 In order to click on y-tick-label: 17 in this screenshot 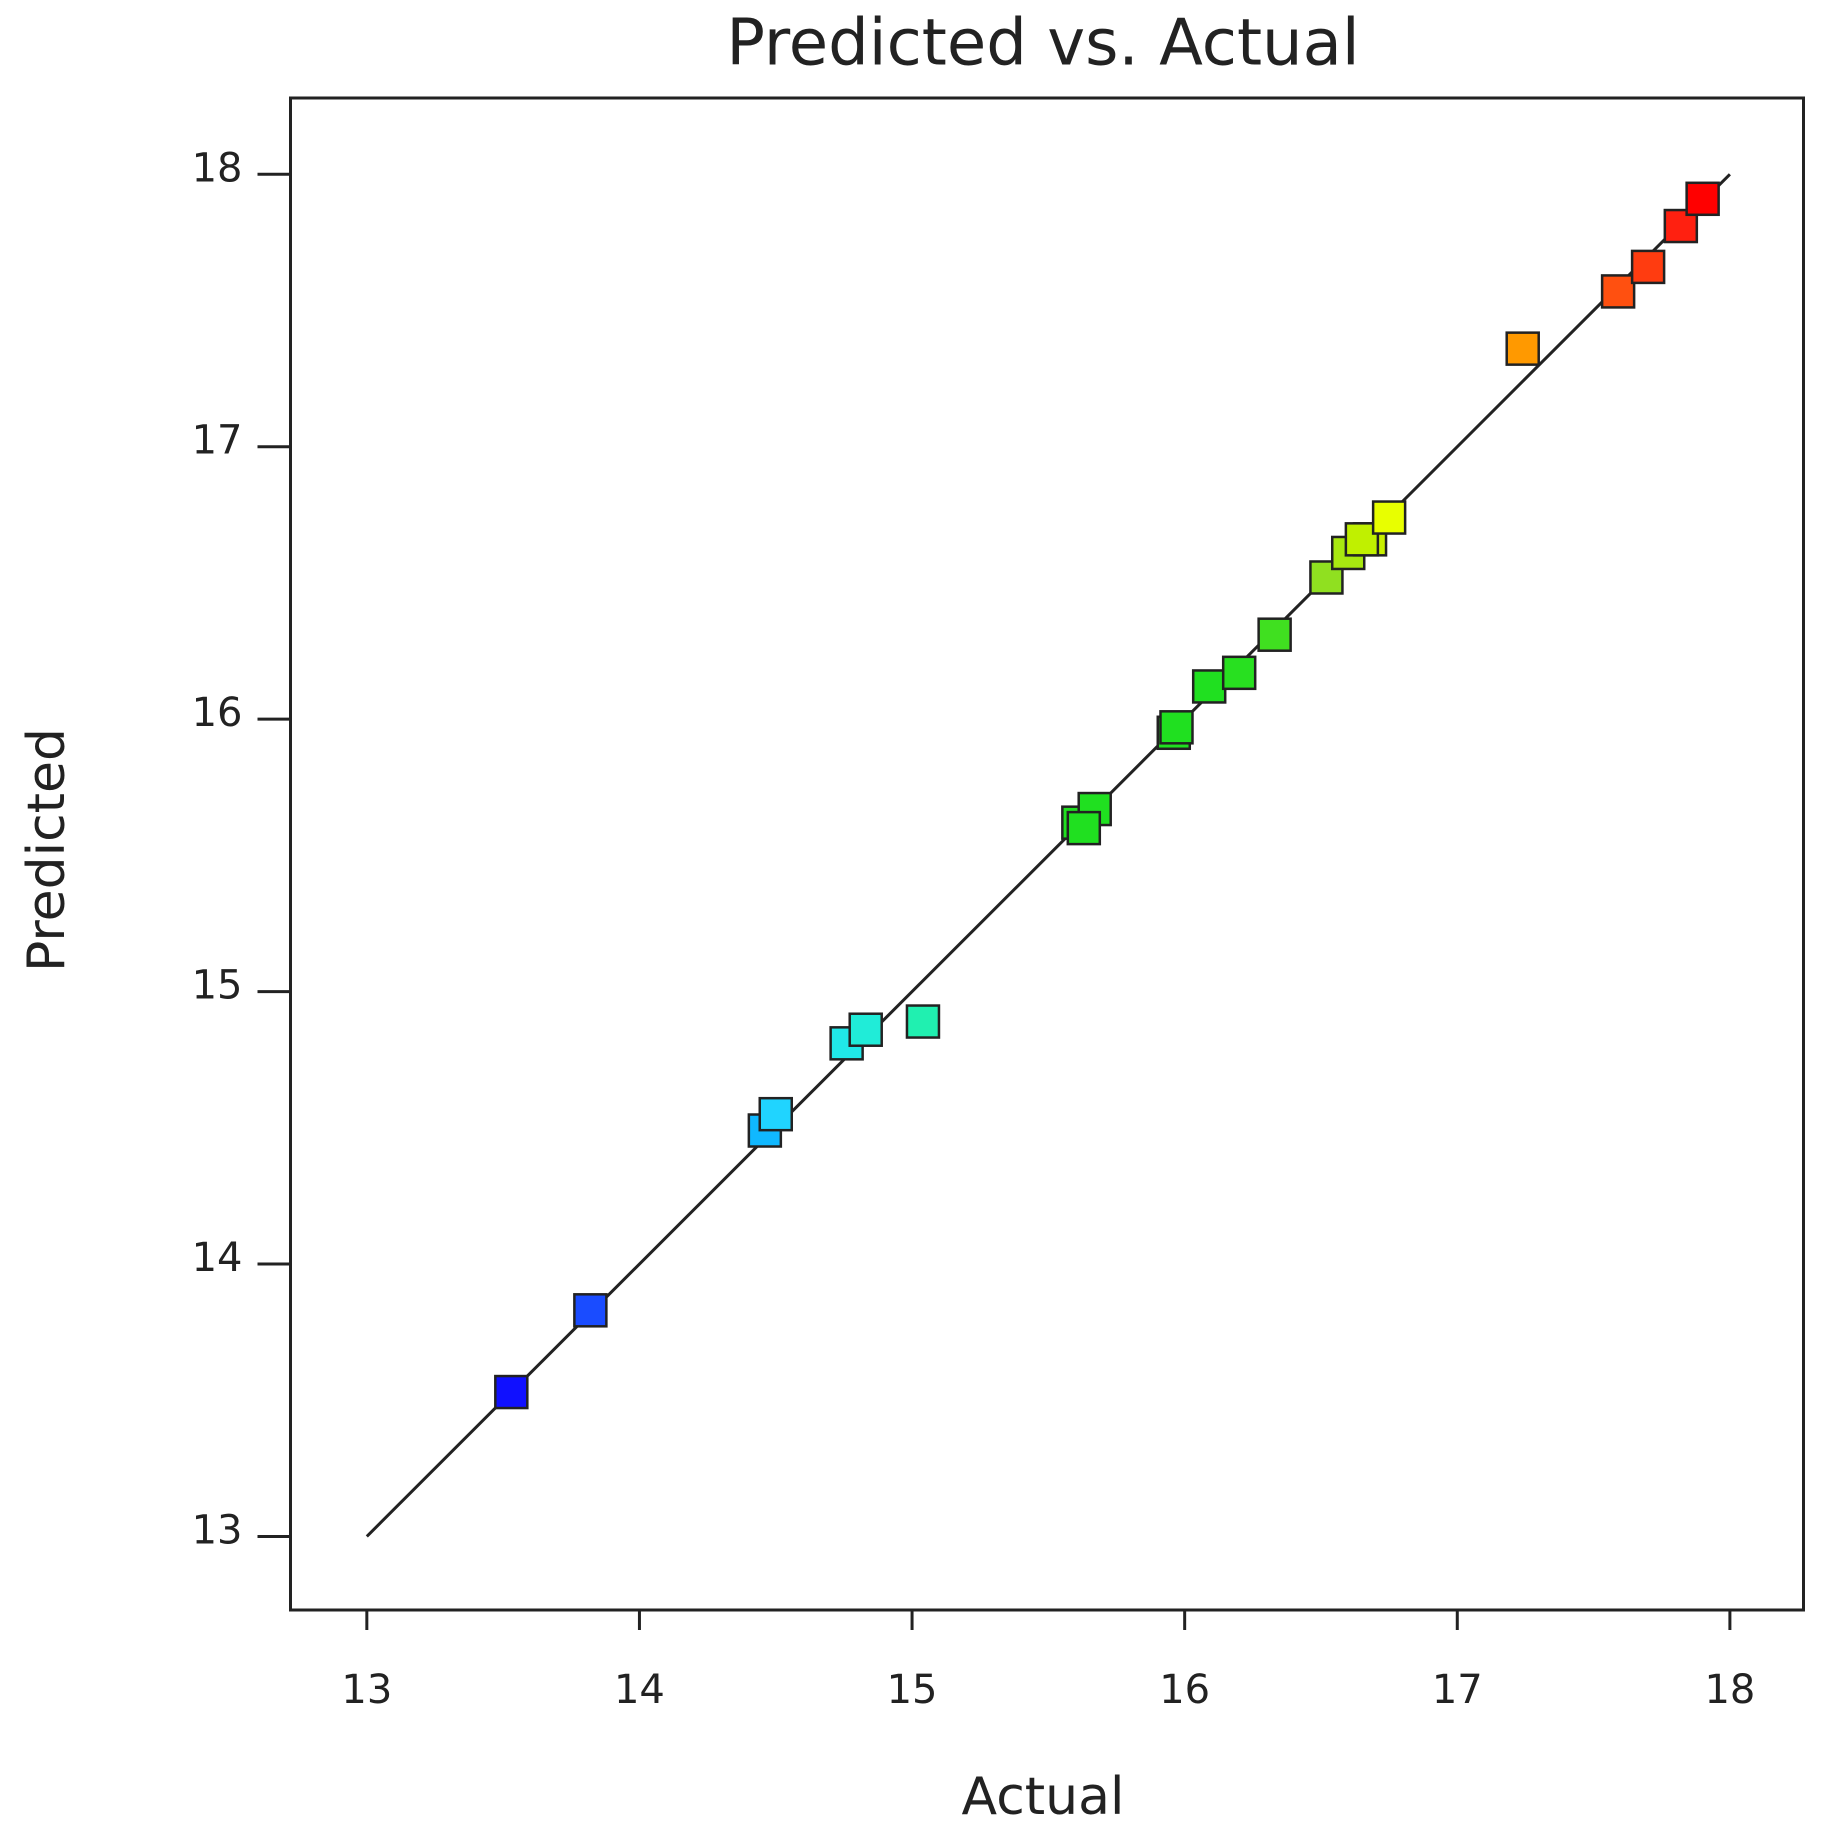, I will do `click(217, 441)`.